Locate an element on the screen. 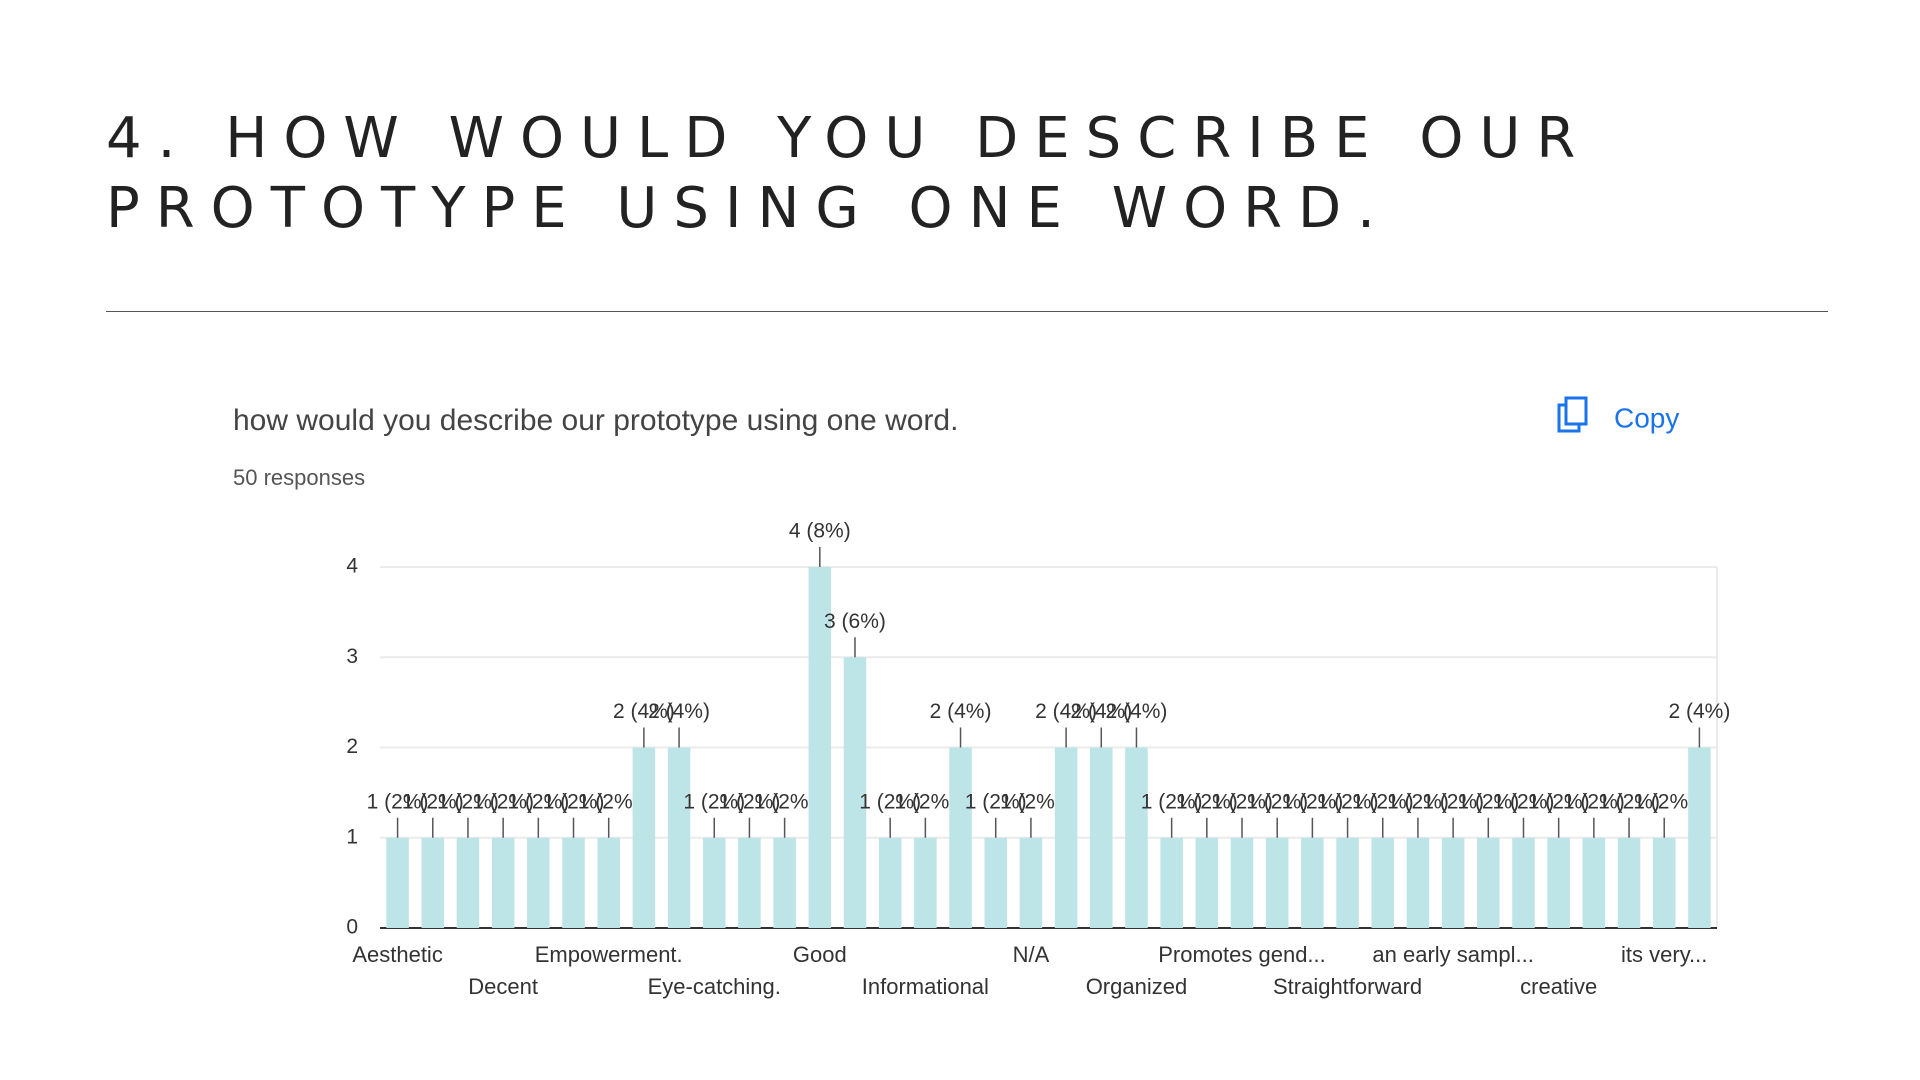  data-label: 3 (6%) is located at coordinates (855, 621).